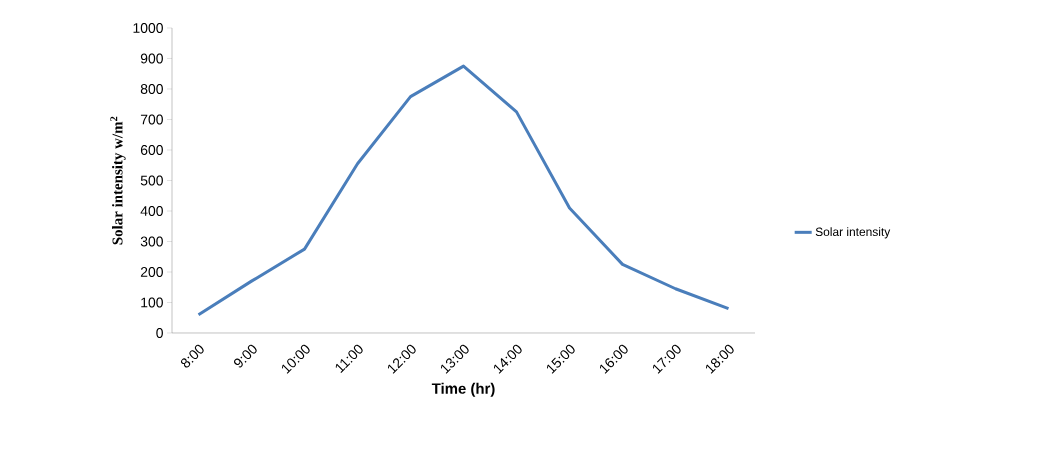  I want to click on y-tick-label: 900, so click(151, 58).